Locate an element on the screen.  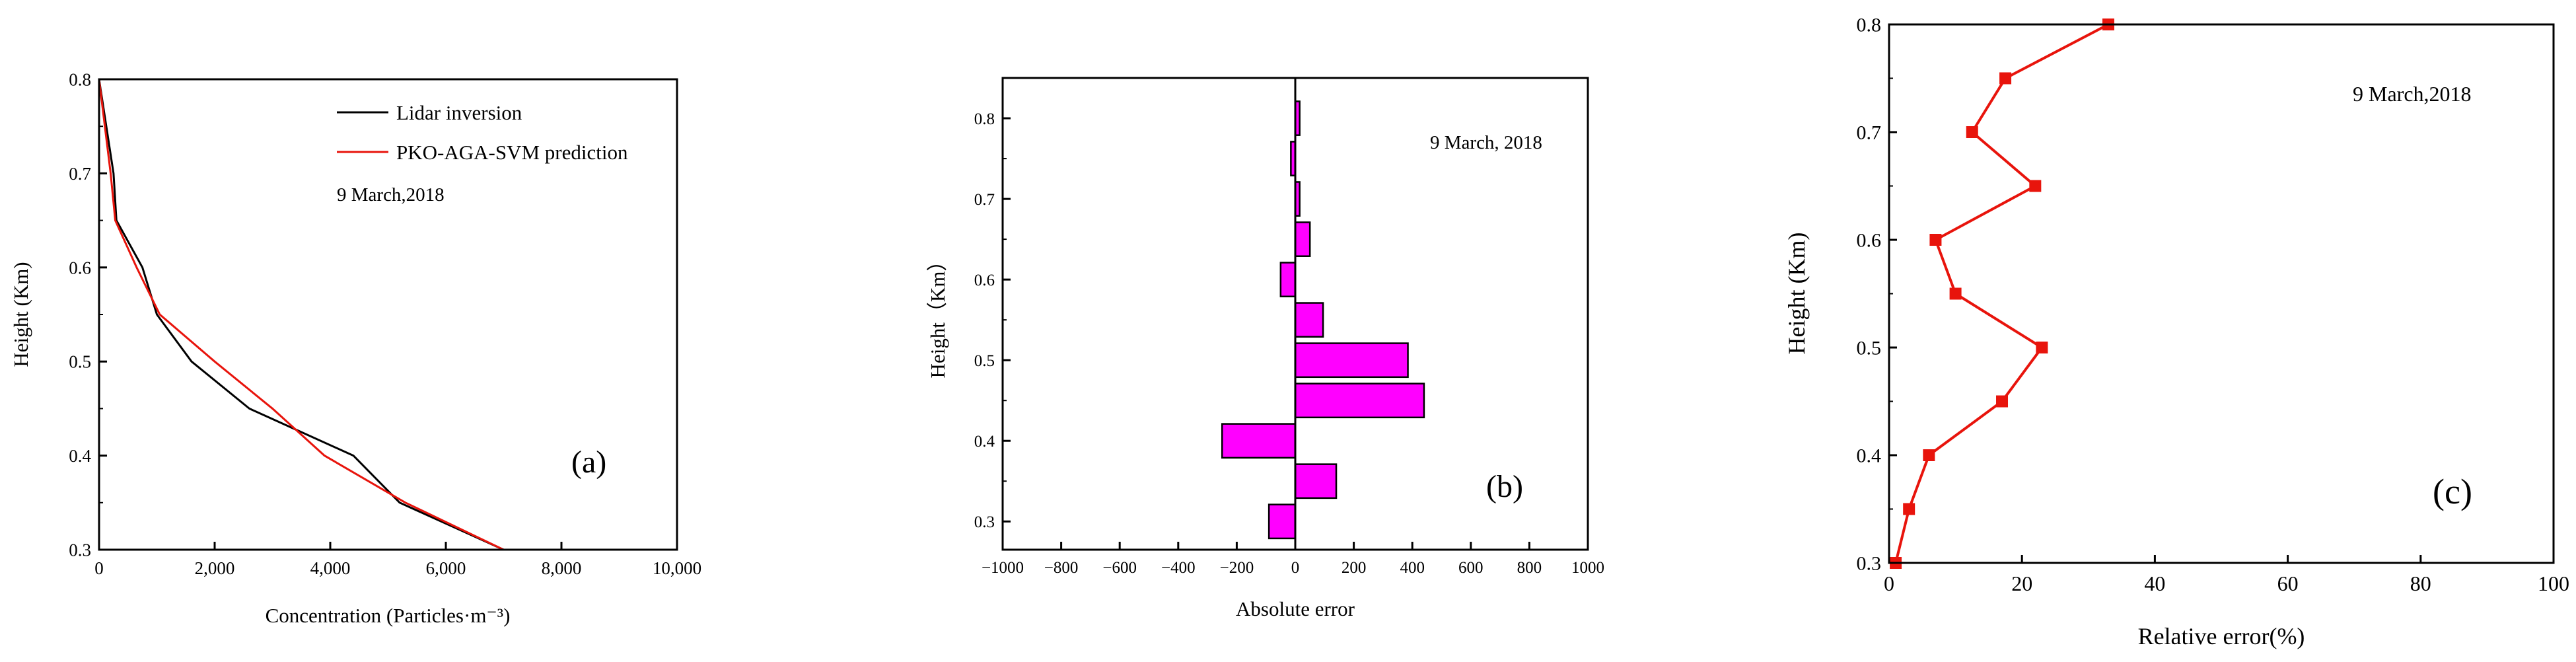
x-tick-label: 20 is located at coordinates (2021, 583).